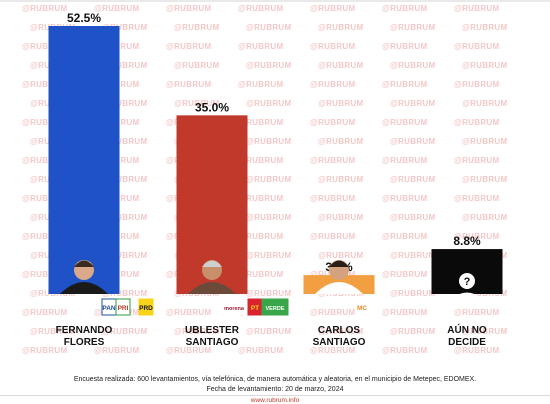  Describe the element at coordinates (275, 1) in the screenshot. I see `top-border` at that location.